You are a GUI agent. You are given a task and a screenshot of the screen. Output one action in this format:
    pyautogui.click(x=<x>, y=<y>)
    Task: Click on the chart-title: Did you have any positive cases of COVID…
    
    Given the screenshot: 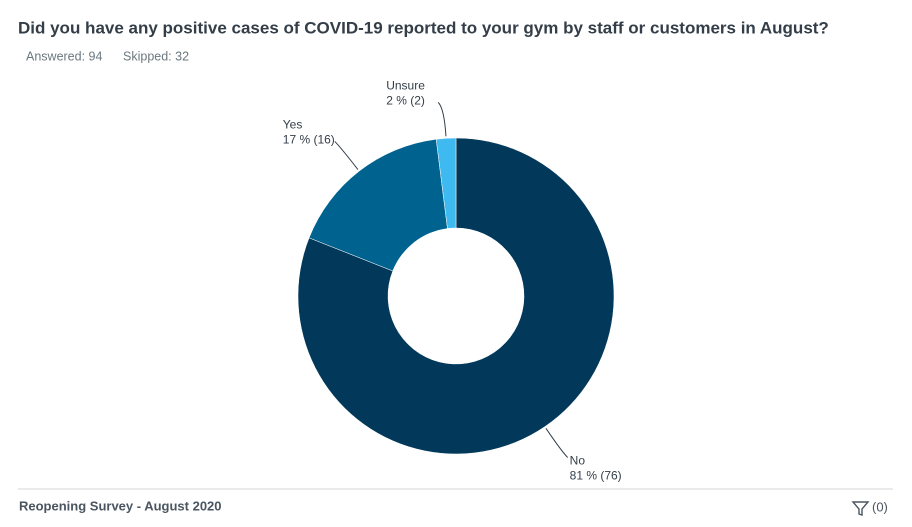 What is the action you would take?
    pyautogui.click(x=423, y=27)
    